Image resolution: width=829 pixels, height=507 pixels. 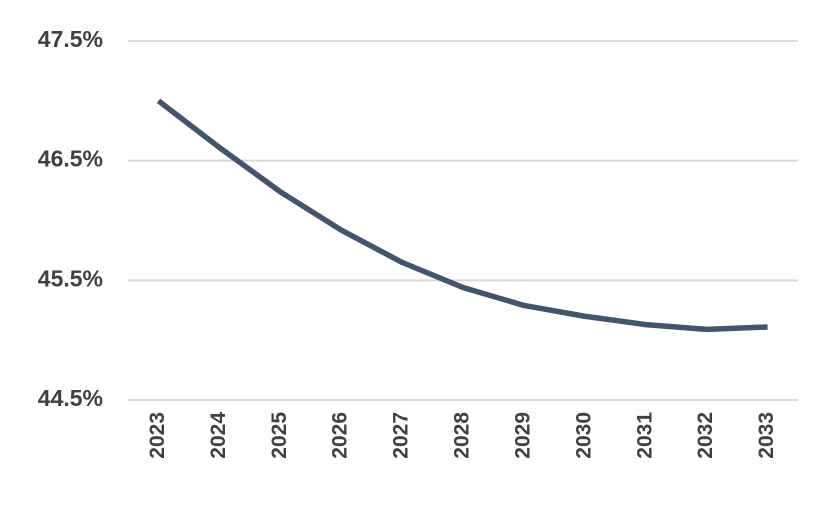 What do you see at coordinates (705, 435) in the screenshot?
I see `x-tick-label: 2032` at bounding box center [705, 435].